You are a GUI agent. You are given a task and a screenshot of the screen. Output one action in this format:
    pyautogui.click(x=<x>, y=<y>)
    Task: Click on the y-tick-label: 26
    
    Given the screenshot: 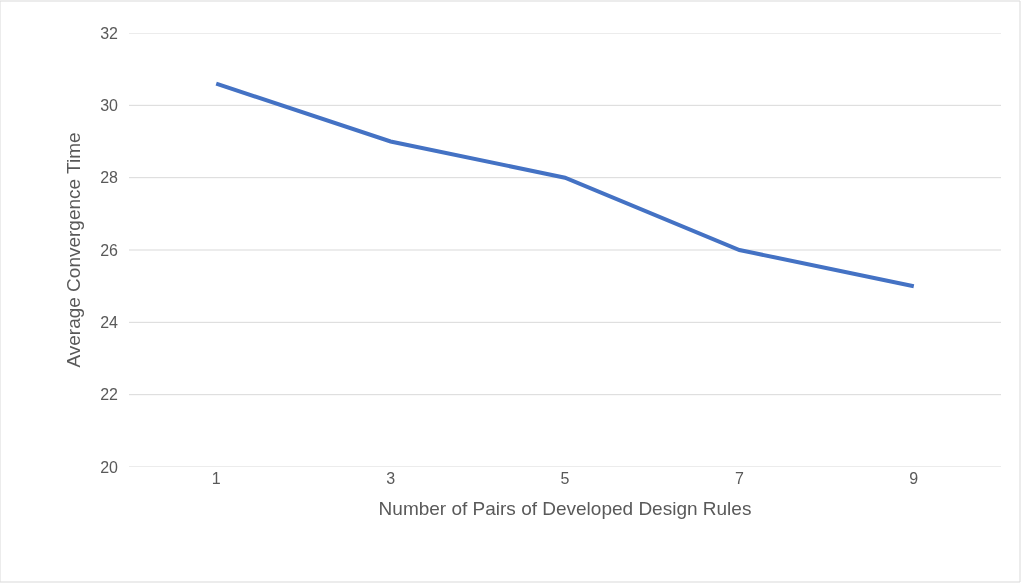 What is the action you would take?
    pyautogui.click(x=109, y=250)
    